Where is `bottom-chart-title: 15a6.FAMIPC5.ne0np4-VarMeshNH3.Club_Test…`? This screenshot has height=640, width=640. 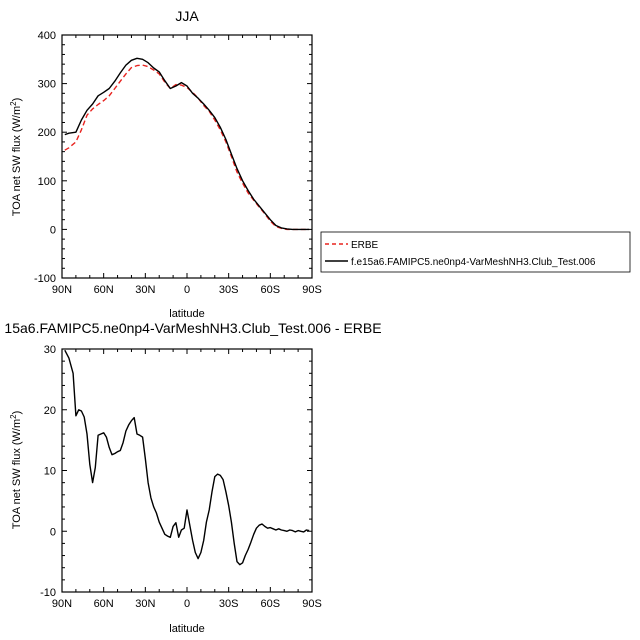 bottom-chart-title: 15a6.FAMIPC5.ne0np4-VarMeshNH3.Club_Test… is located at coordinates (192, 328).